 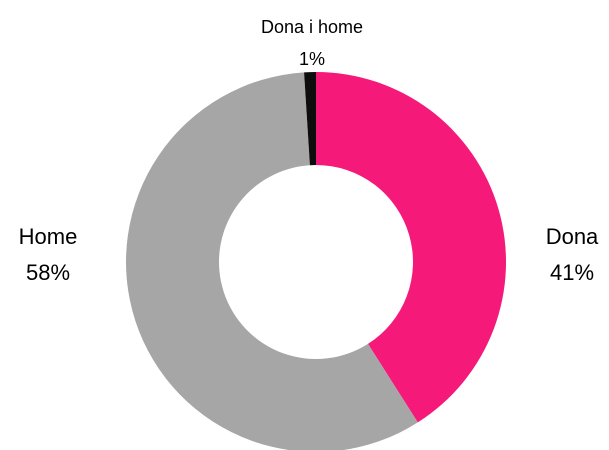 I want to click on category-label: Dona i home, so click(x=312, y=27).